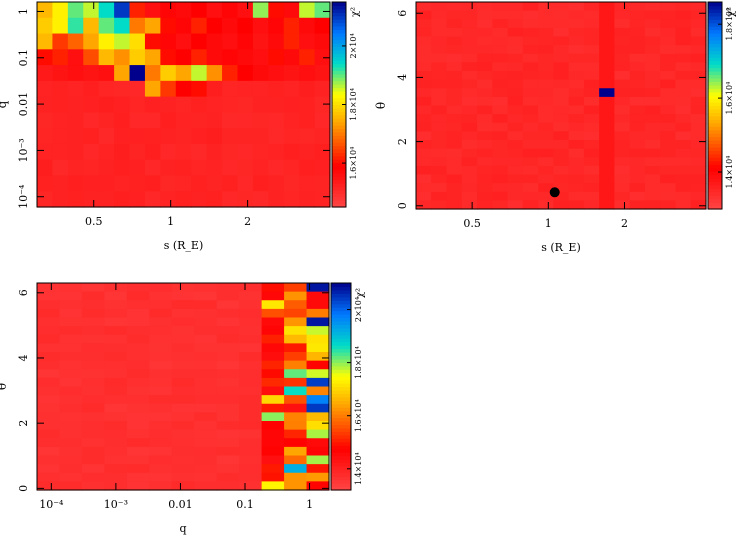 The height and width of the screenshot is (537, 754). What do you see at coordinates (23, 488) in the screenshot?
I see `y-tick-label: 0` at bounding box center [23, 488].